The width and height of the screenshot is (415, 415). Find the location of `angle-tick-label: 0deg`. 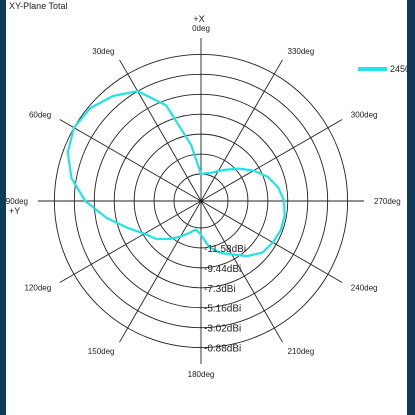

angle-tick-label: 0deg is located at coordinates (201, 28).